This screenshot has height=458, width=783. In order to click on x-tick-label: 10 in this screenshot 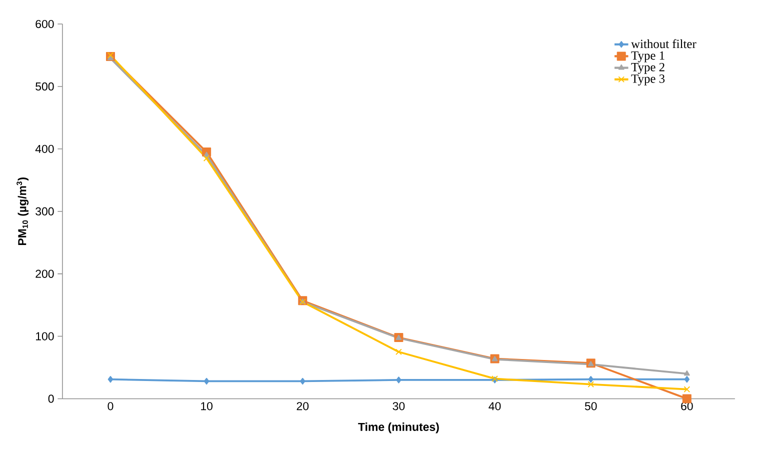, I will do `click(207, 406)`.